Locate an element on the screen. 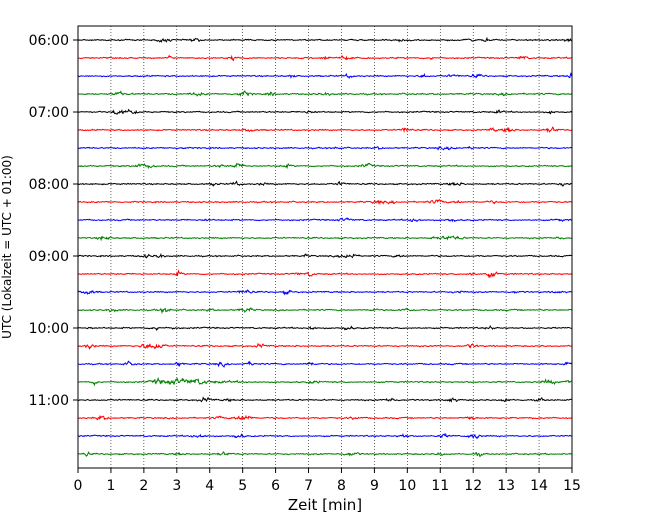 Image resolution: width=650 pixels, height=520 pixels. x-tick-label: 5 is located at coordinates (242, 486).